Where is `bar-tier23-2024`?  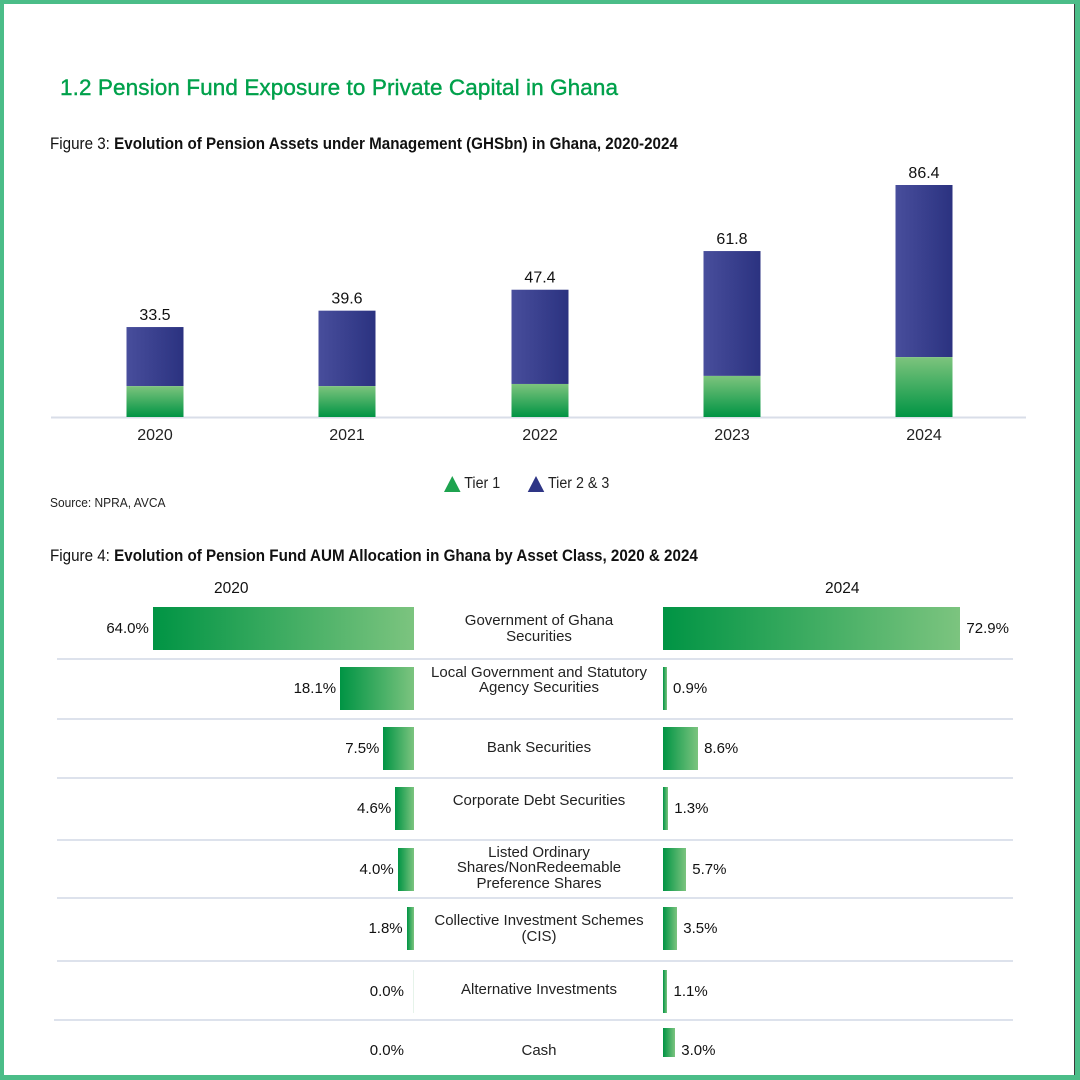
bar-tier23-2024 is located at coordinates (924, 271).